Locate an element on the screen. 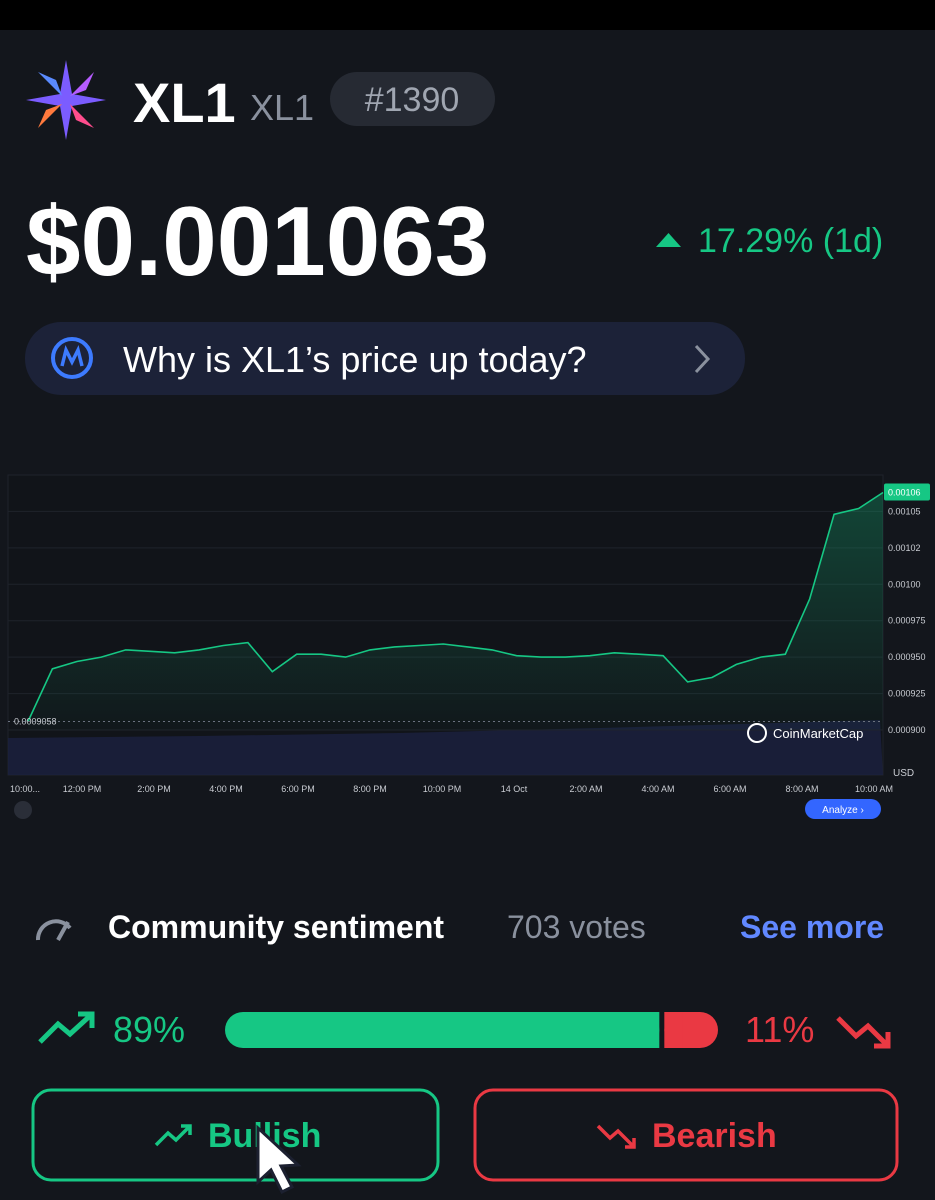 The height and width of the screenshot is (1200, 935). y-tick-label: 0.00100 is located at coordinates (904, 584).